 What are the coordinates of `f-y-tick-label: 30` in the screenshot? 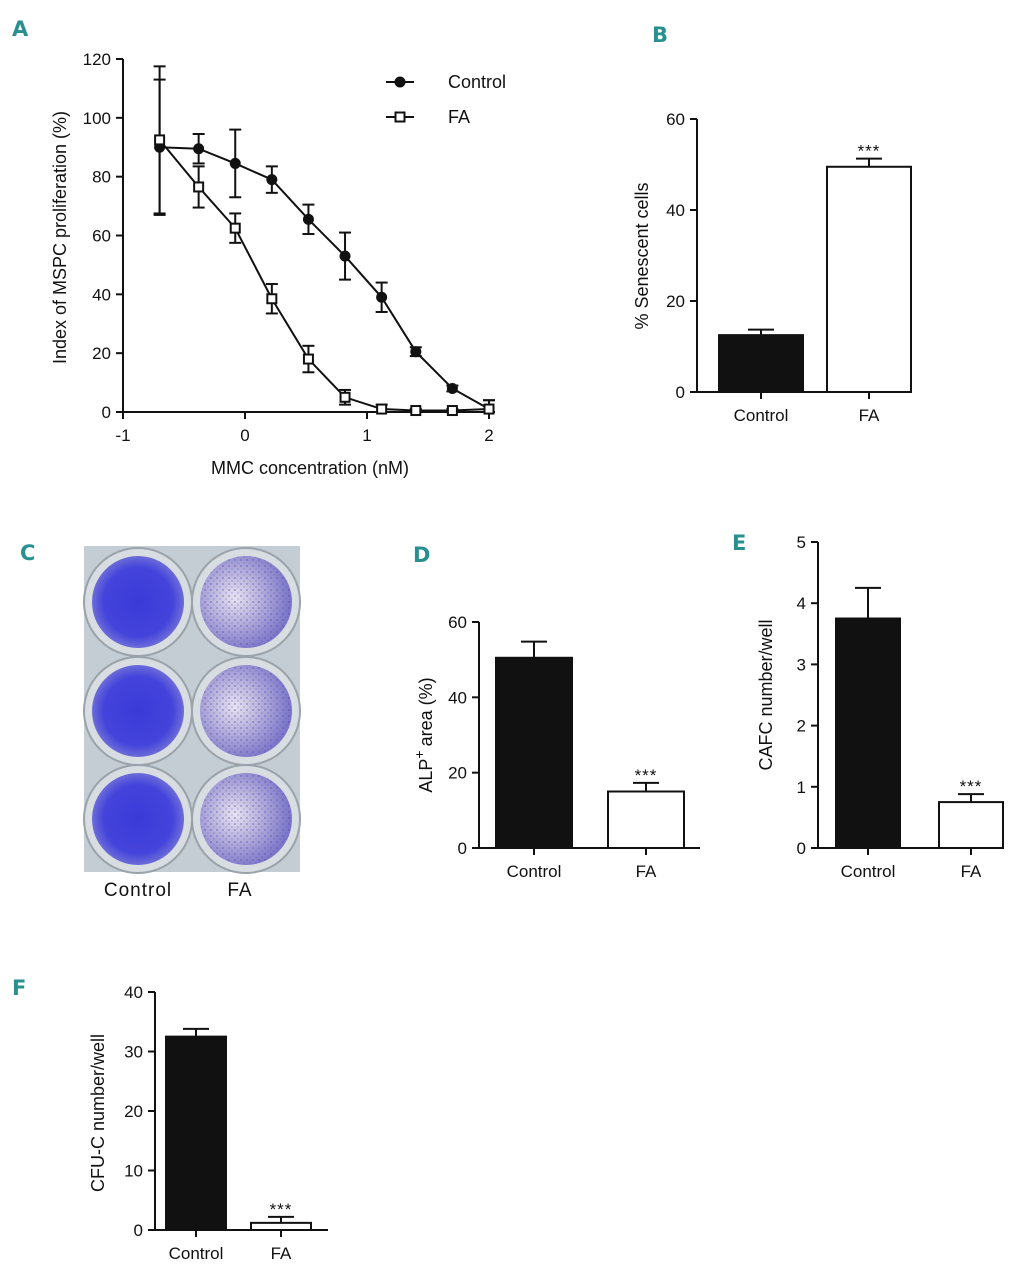 It's located at (133, 1052).